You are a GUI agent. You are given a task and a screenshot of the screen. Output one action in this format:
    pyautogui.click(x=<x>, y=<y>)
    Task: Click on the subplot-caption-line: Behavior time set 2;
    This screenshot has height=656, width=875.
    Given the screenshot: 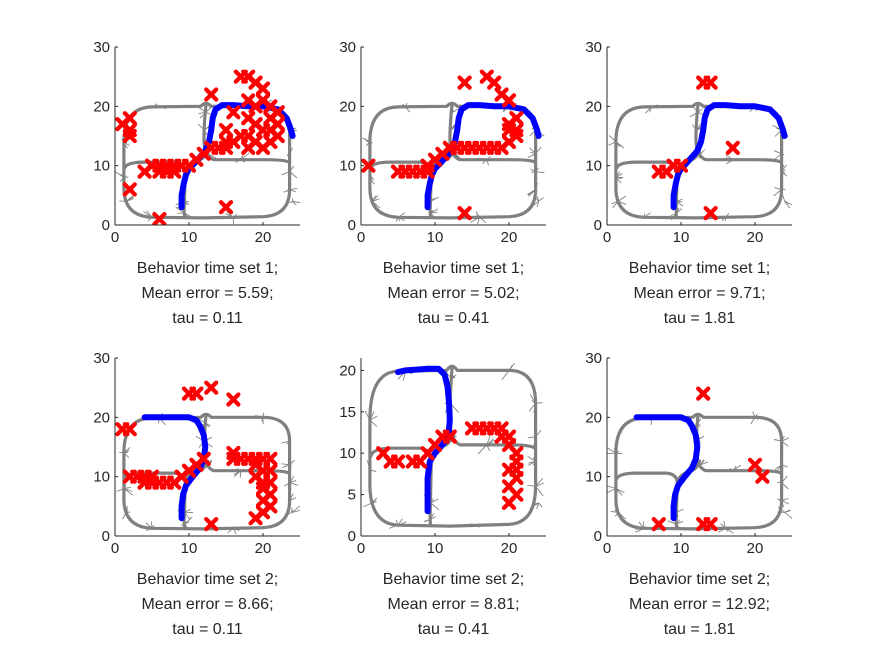 What is the action you would take?
    pyautogui.click(x=453, y=579)
    